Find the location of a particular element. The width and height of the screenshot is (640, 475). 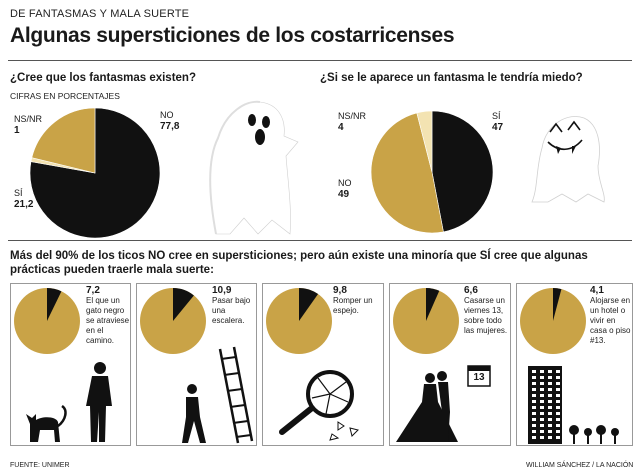

wedding-couple-illustration is located at coordinates (427, 406).